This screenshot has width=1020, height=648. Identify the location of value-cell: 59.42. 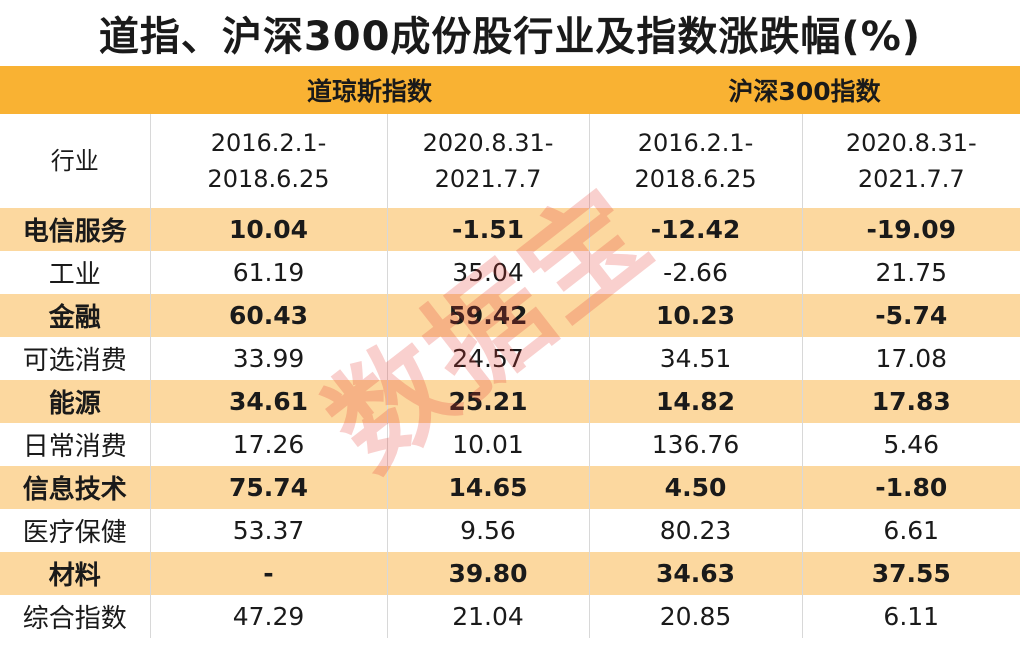
(488, 315).